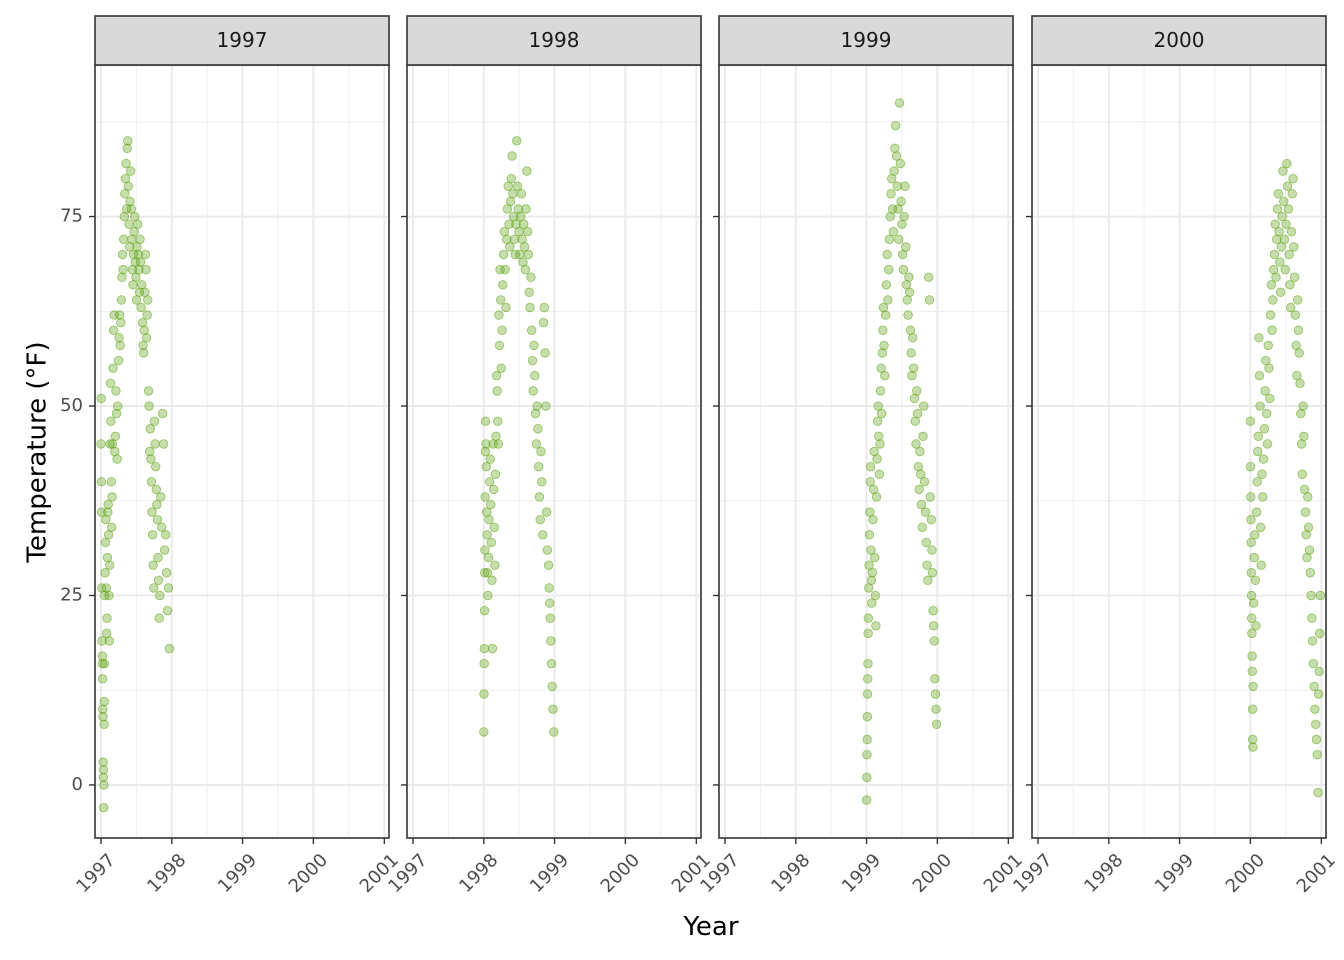 The image size is (1344, 960). What do you see at coordinates (237, 873) in the screenshot?
I see `x-tick-label: 1999` at bounding box center [237, 873].